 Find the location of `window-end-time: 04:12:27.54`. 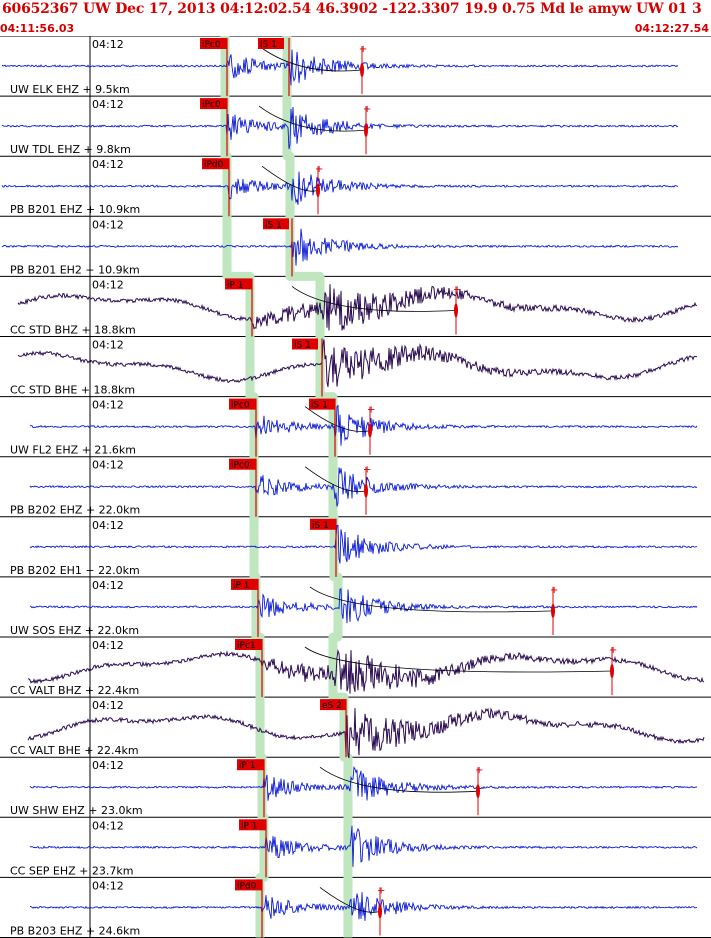

window-end-time: 04:12:27.54 is located at coordinates (671, 28).